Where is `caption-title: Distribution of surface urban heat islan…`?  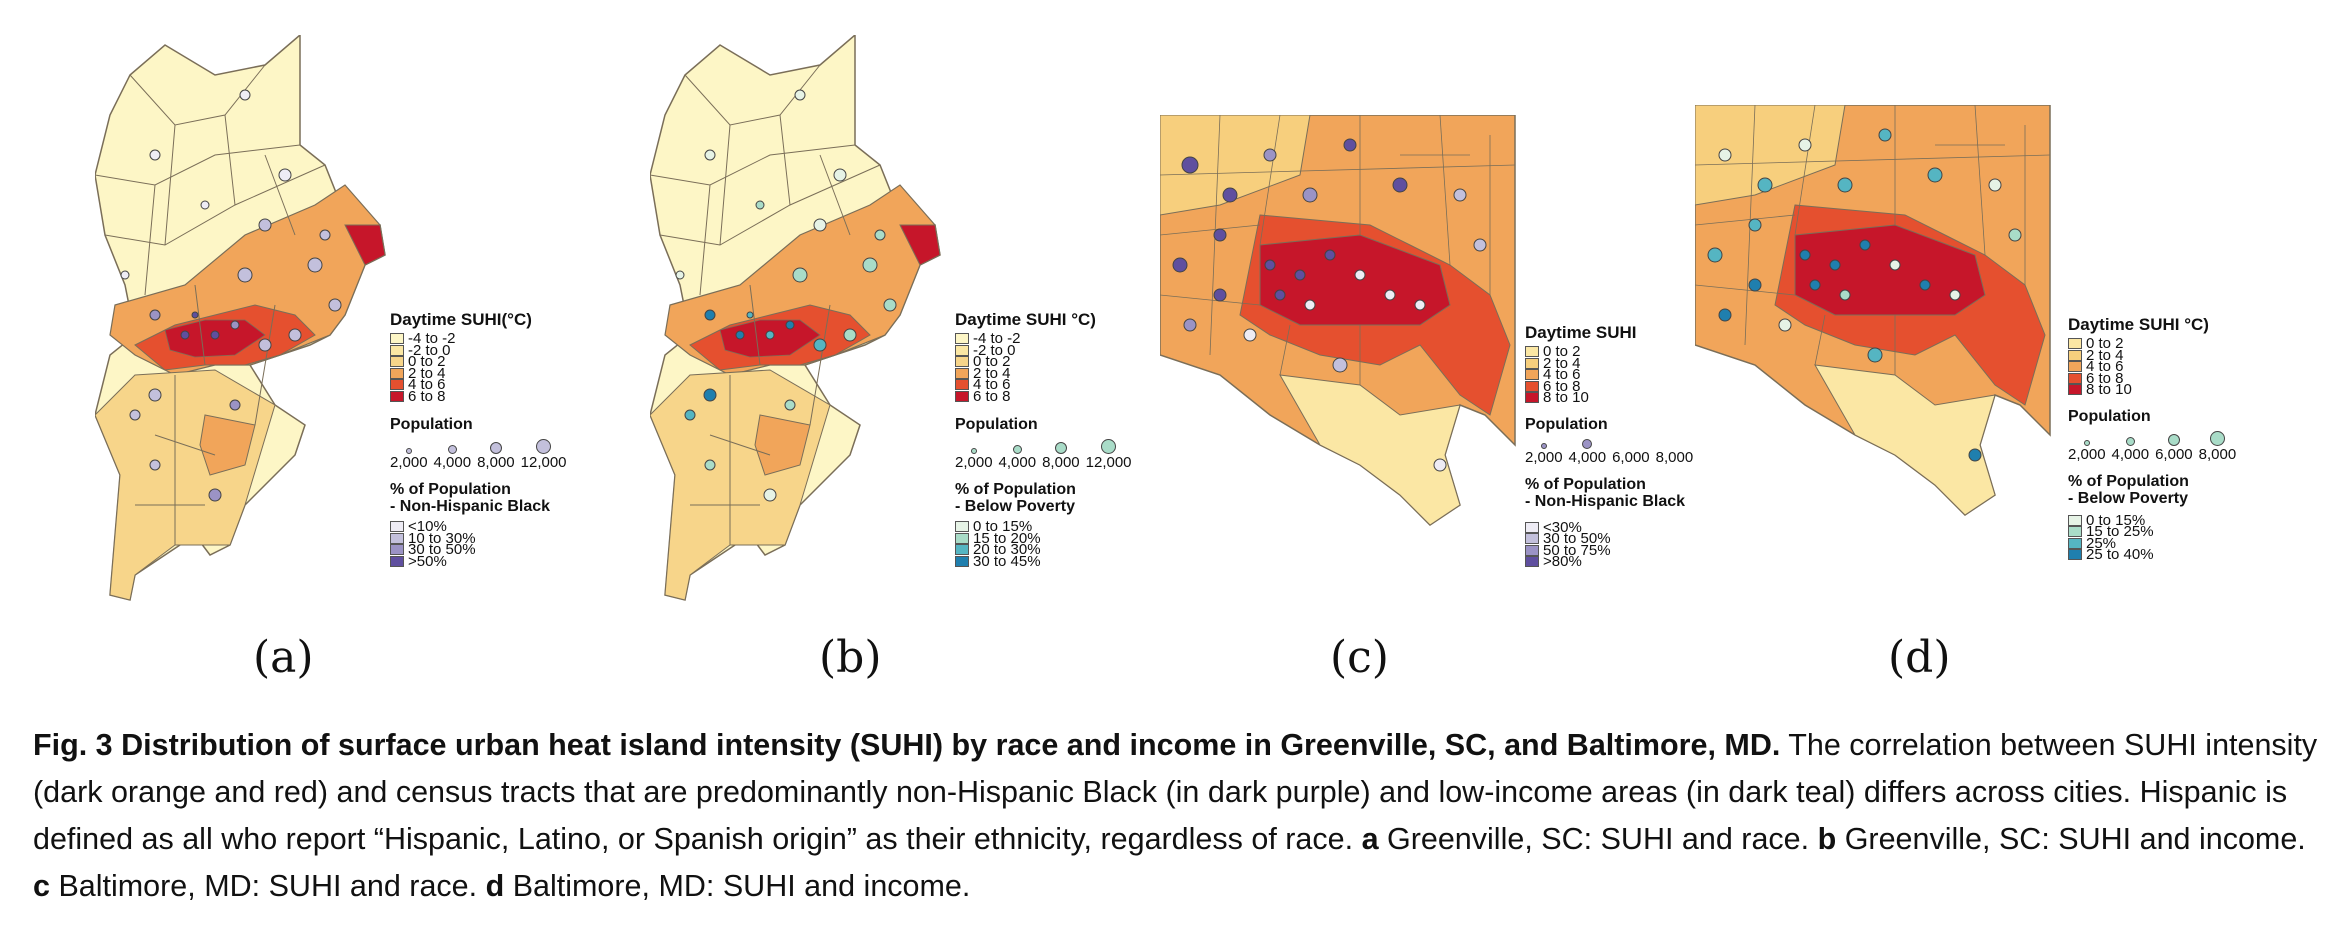 caption-title: Distribution of surface urban heat islan… is located at coordinates (951, 745).